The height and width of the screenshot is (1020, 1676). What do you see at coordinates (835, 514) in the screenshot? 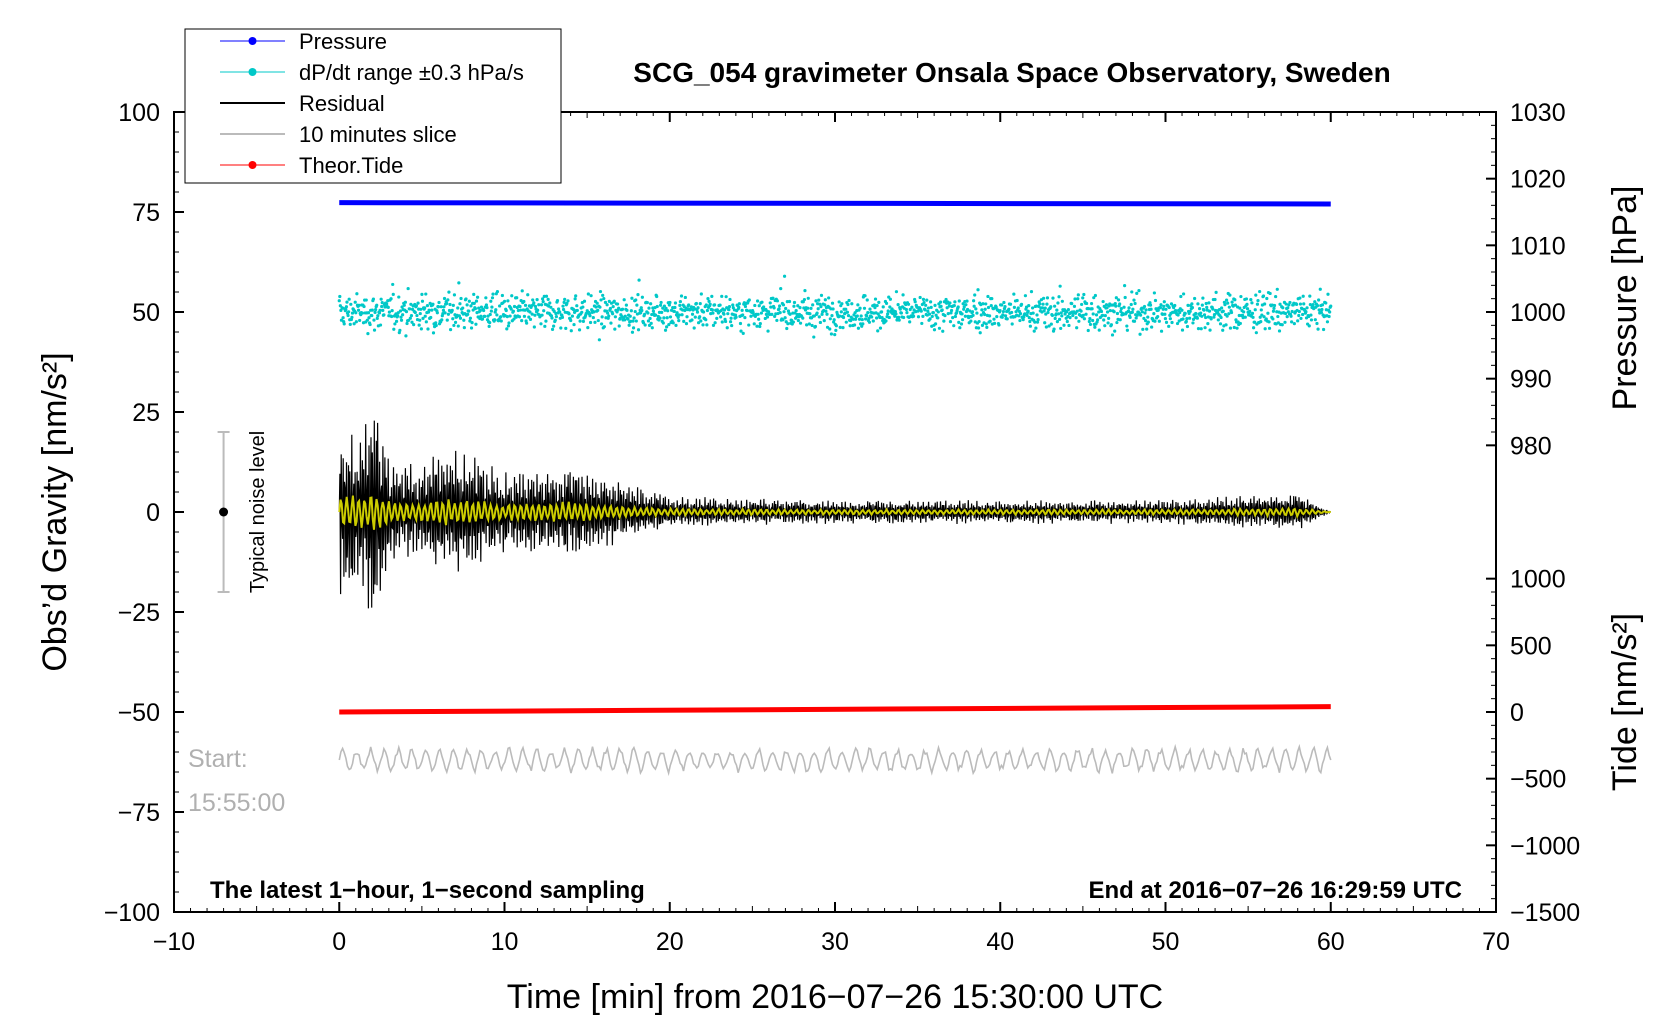
I see `residual-line` at bounding box center [835, 514].